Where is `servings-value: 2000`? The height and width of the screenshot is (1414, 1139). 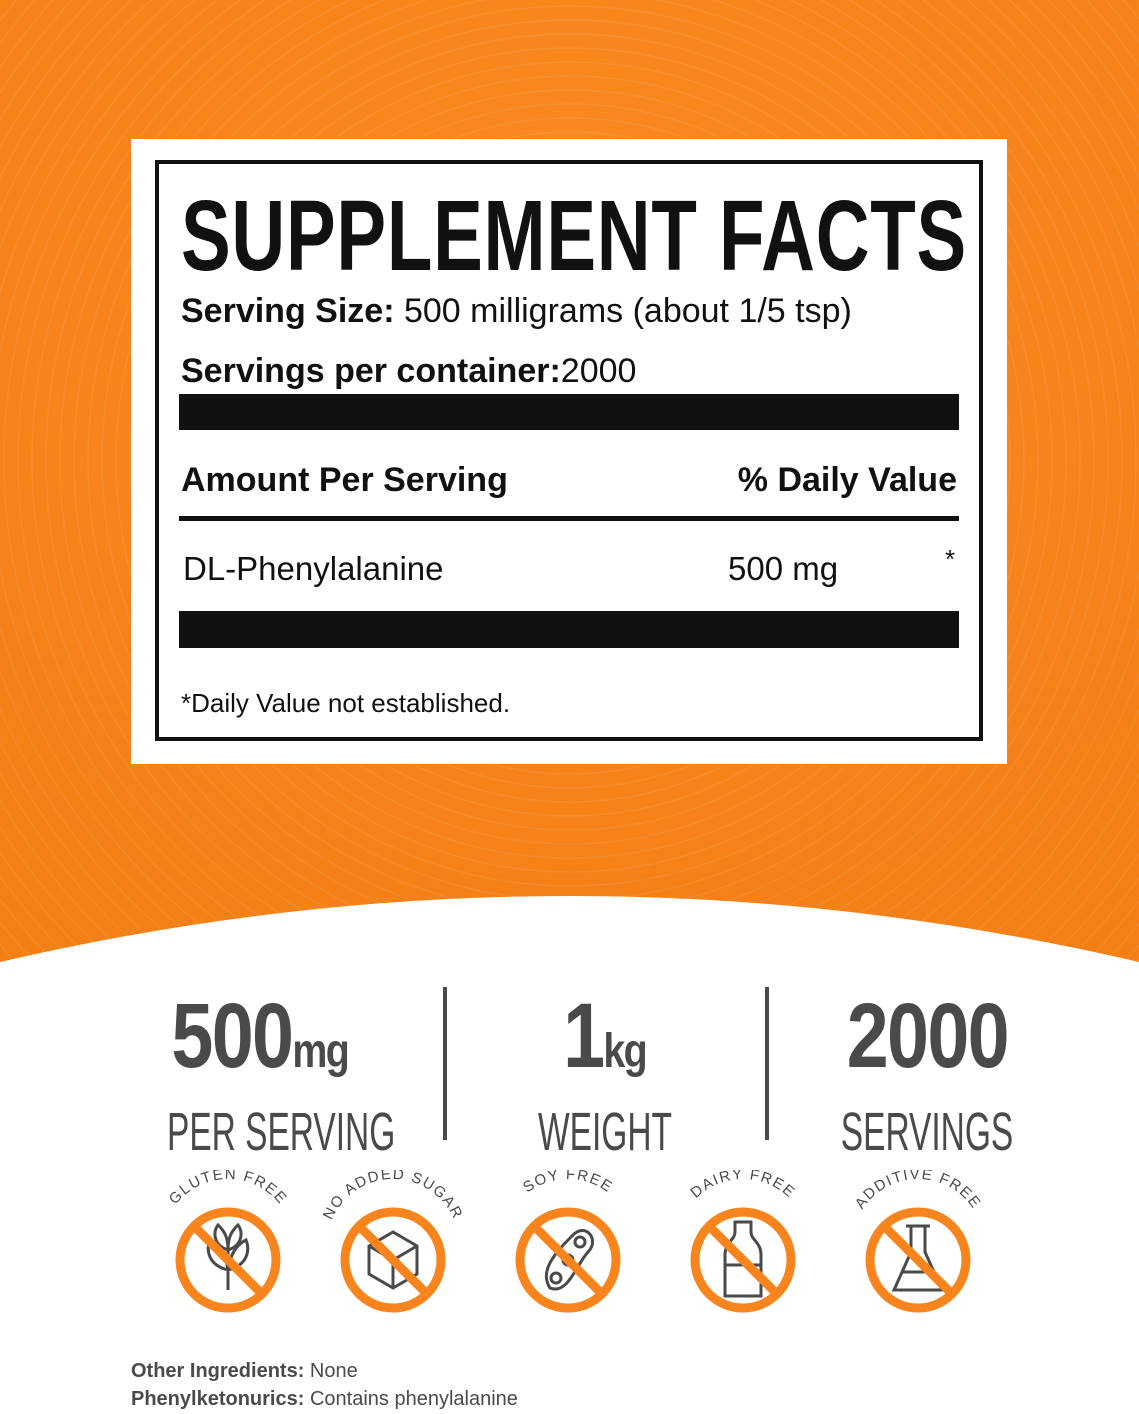 servings-value: 2000 is located at coordinates (598, 371).